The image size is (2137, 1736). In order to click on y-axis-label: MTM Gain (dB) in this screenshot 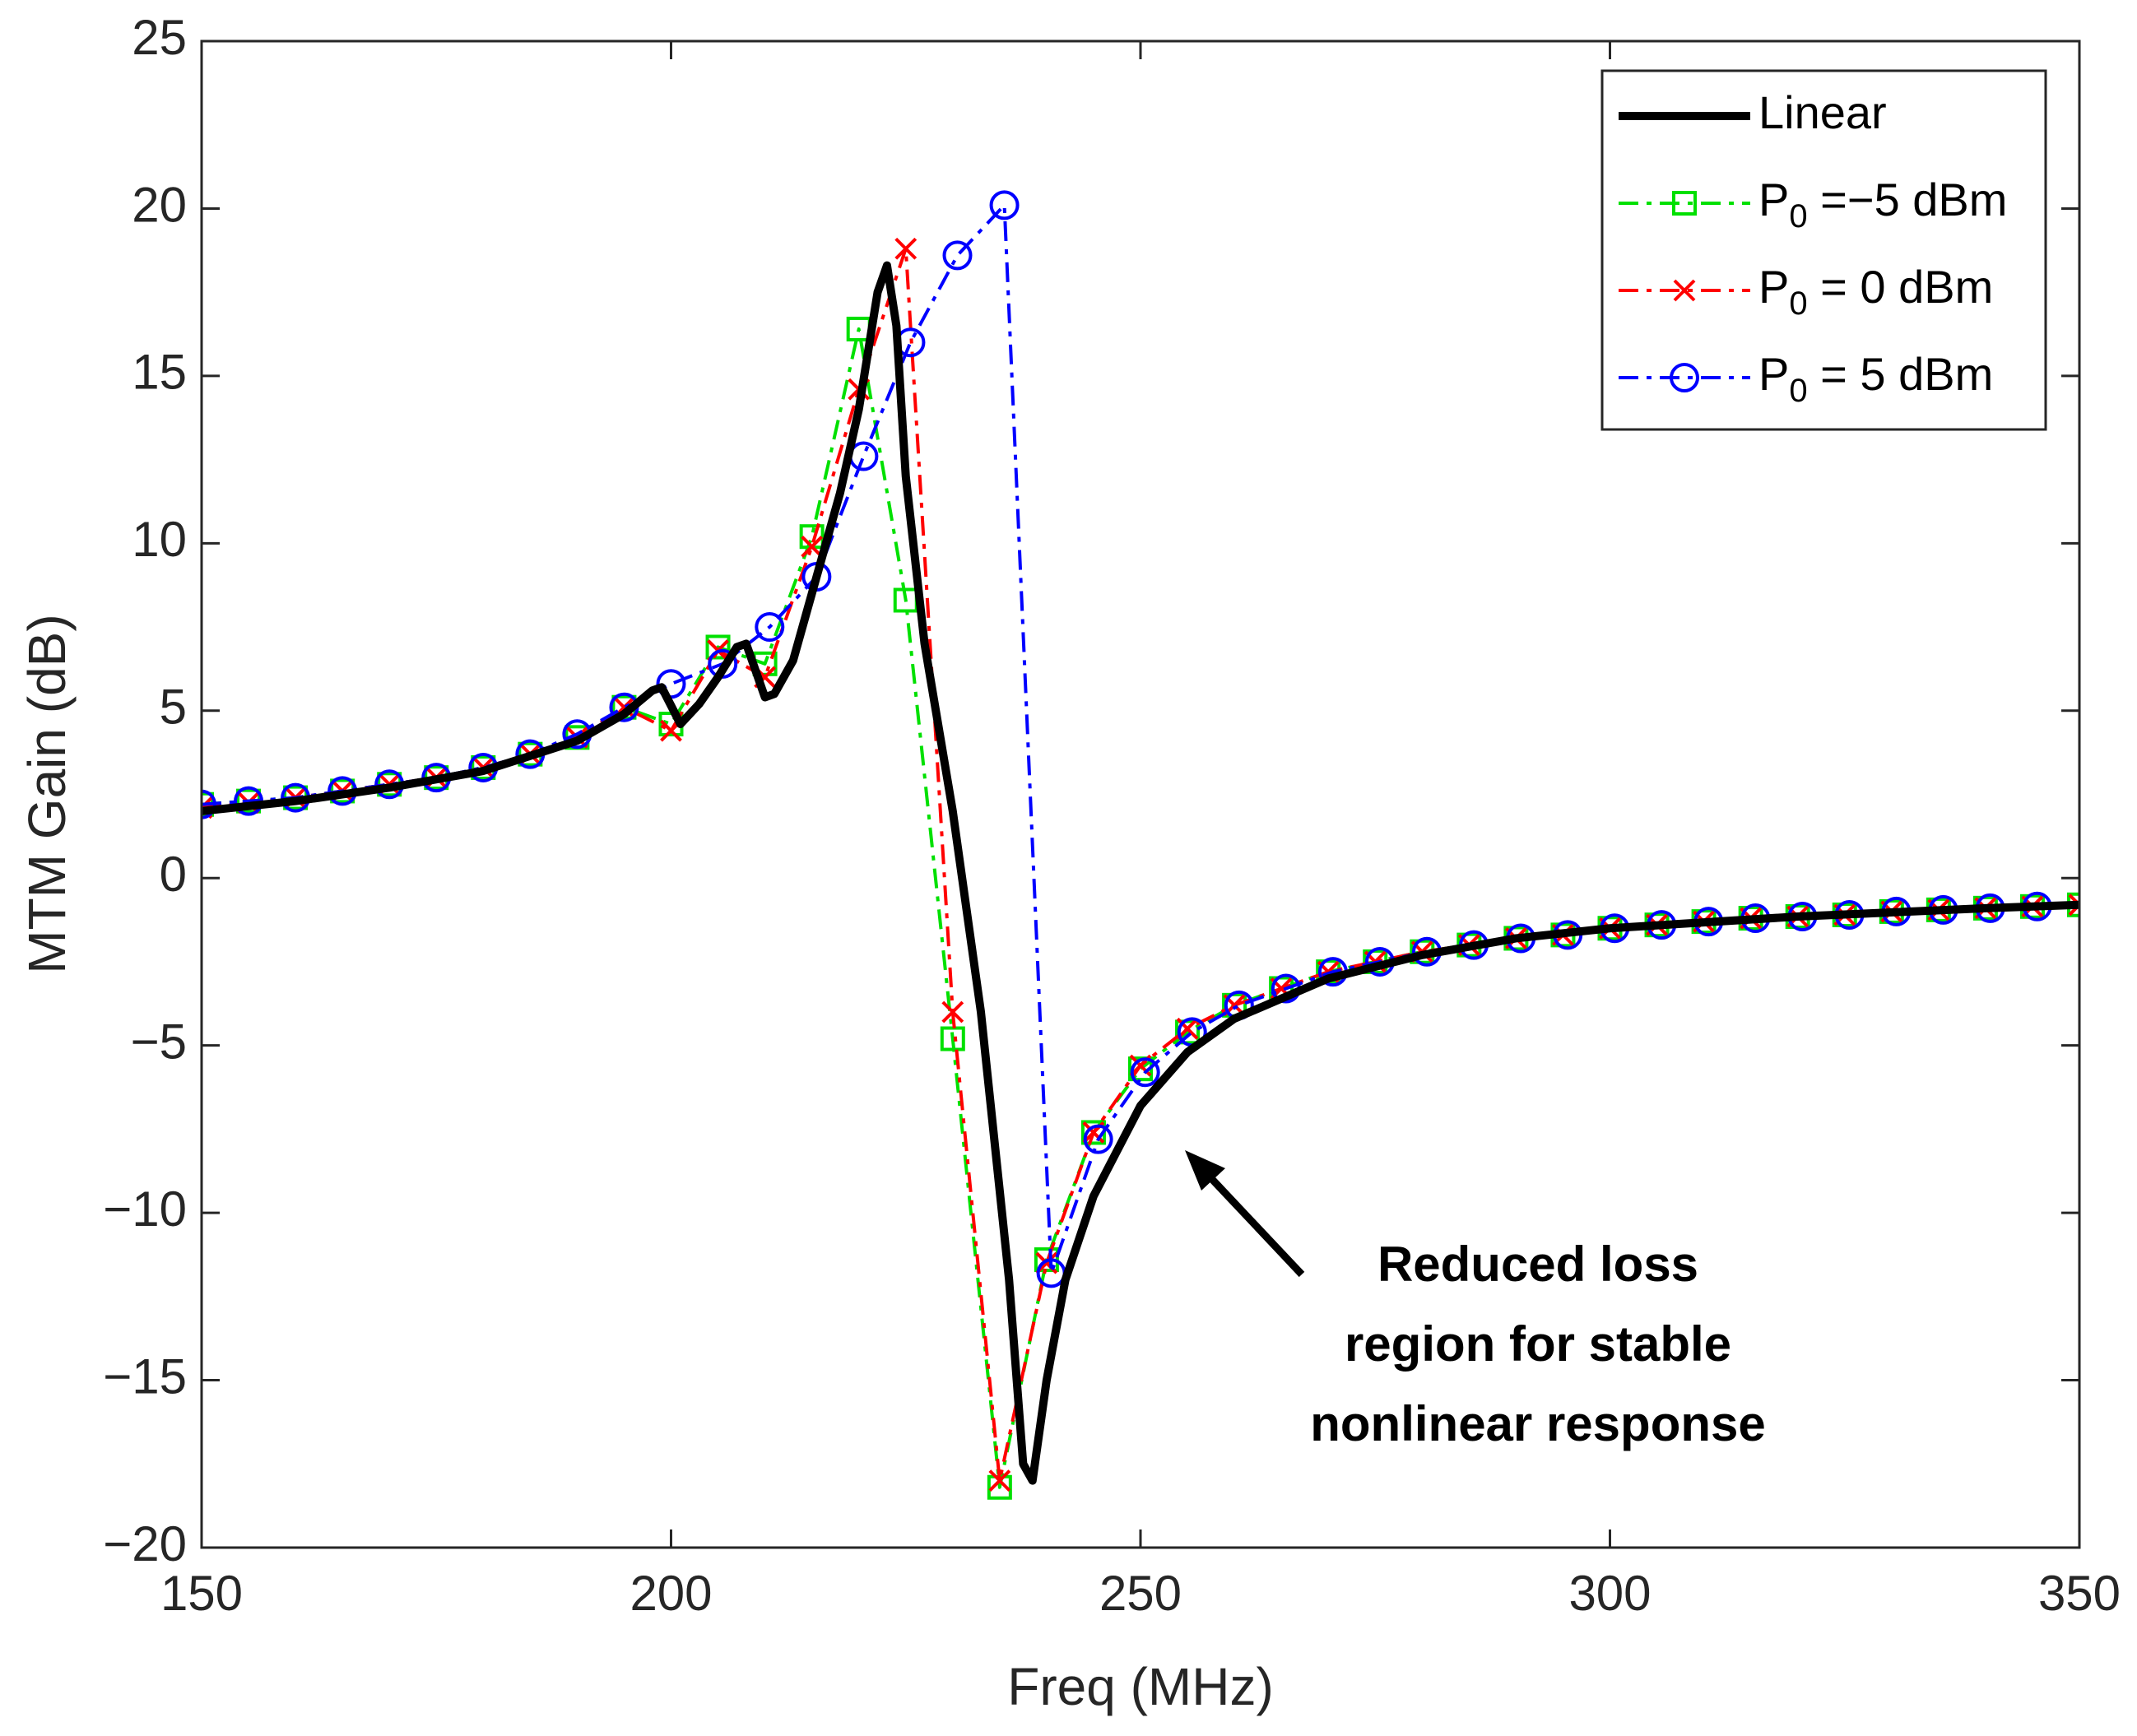, I will do `click(47, 793)`.